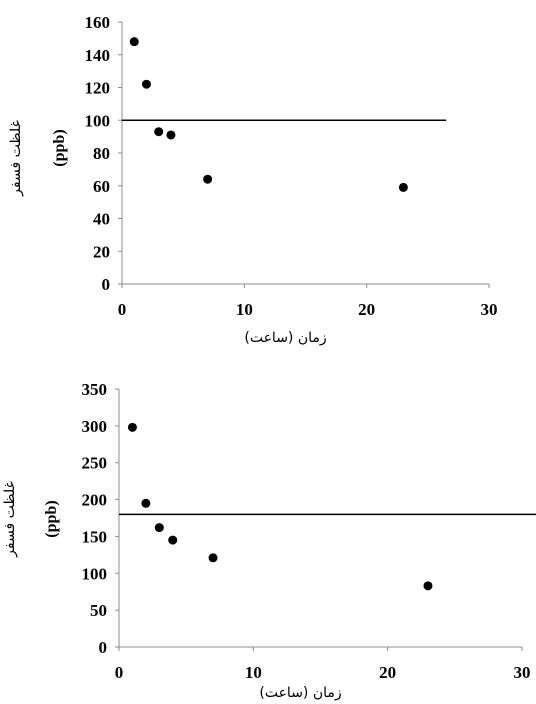  What do you see at coordinates (98, 88) in the screenshot?
I see `y-tick-label: 120` at bounding box center [98, 88].